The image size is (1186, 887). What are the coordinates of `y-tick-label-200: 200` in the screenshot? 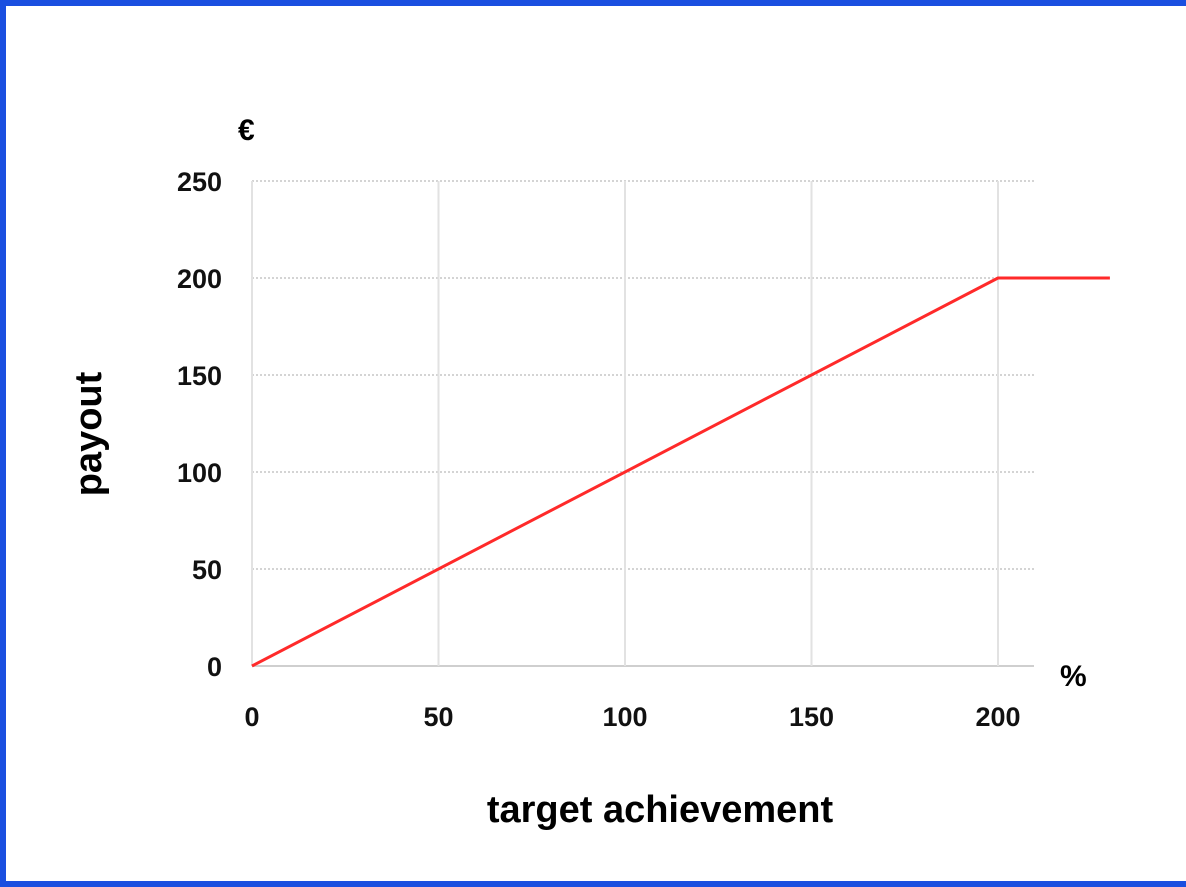 It's located at (199, 279).